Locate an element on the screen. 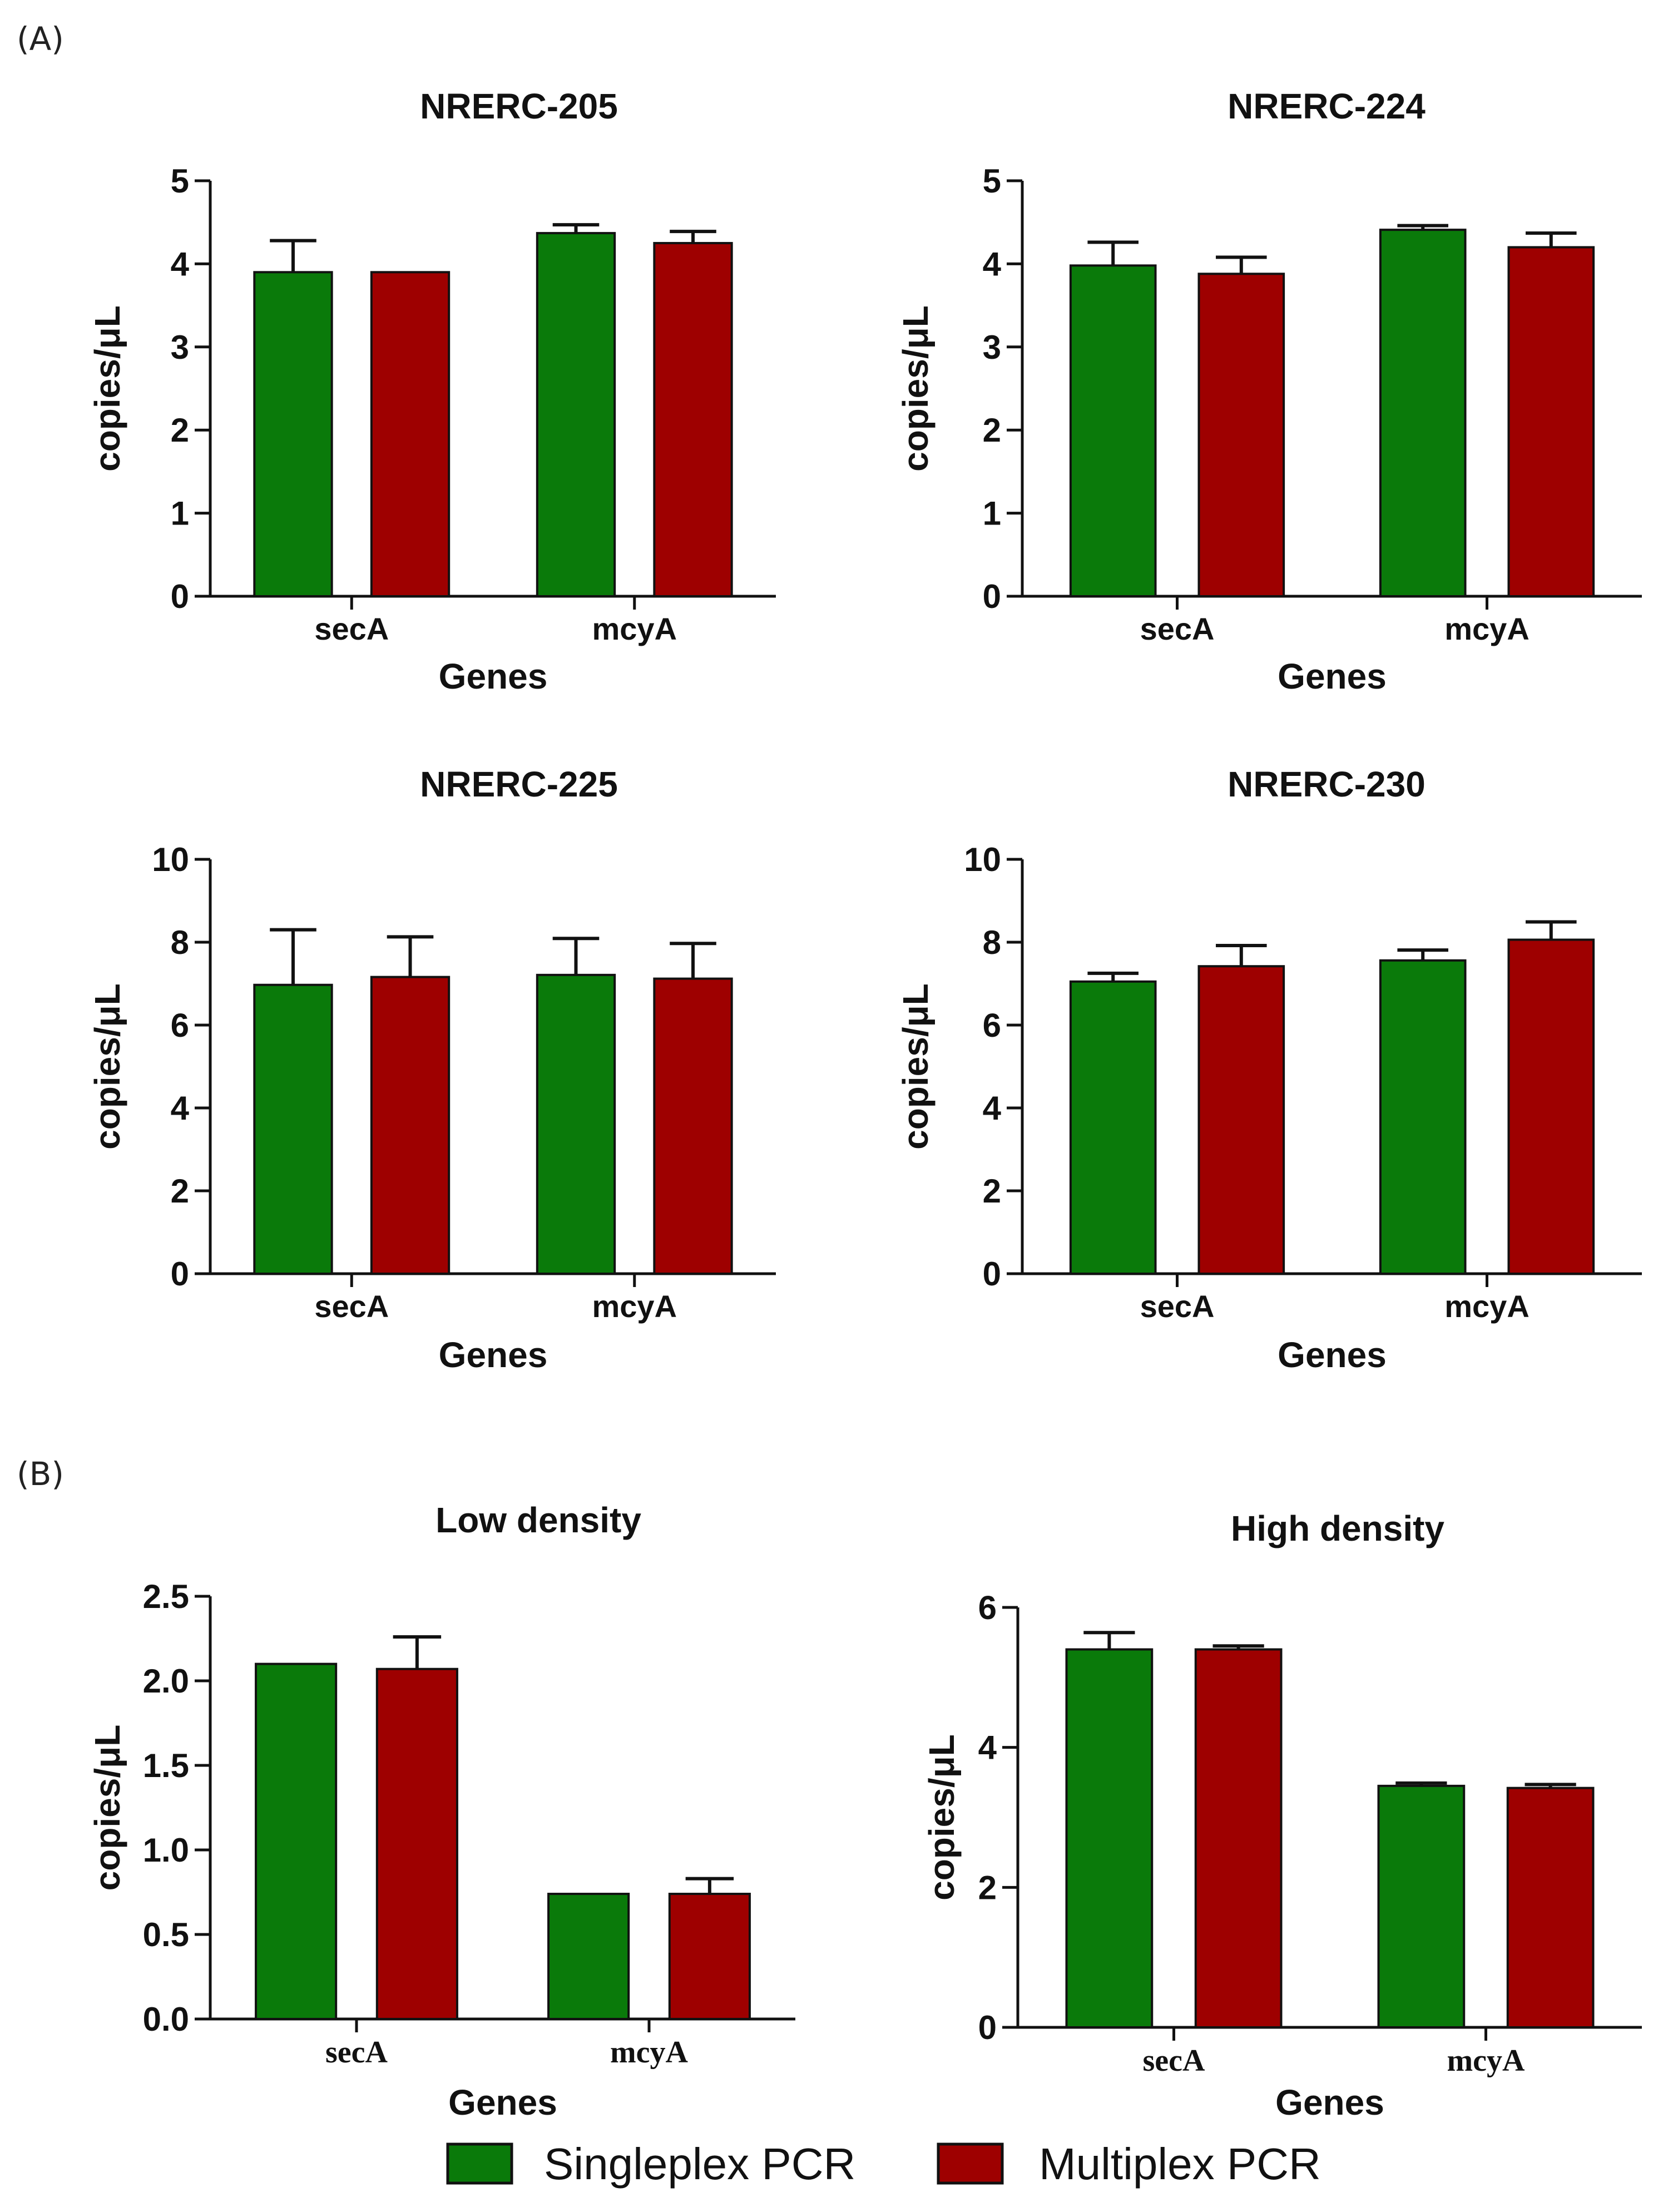 Image resolution: width=1663 pixels, height=2212 pixels. chart-title: High density is located at coordinates (1338, 1528).